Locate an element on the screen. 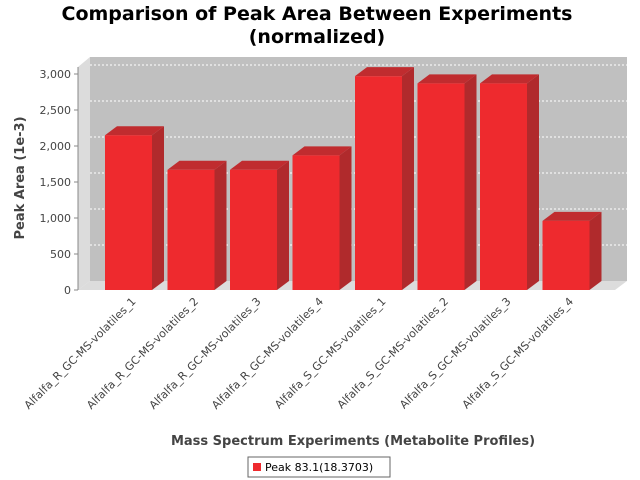 The height and width of the screenshot is (480, 640). chart-title-line2: (normalized) is located at coordinates (317, 37).